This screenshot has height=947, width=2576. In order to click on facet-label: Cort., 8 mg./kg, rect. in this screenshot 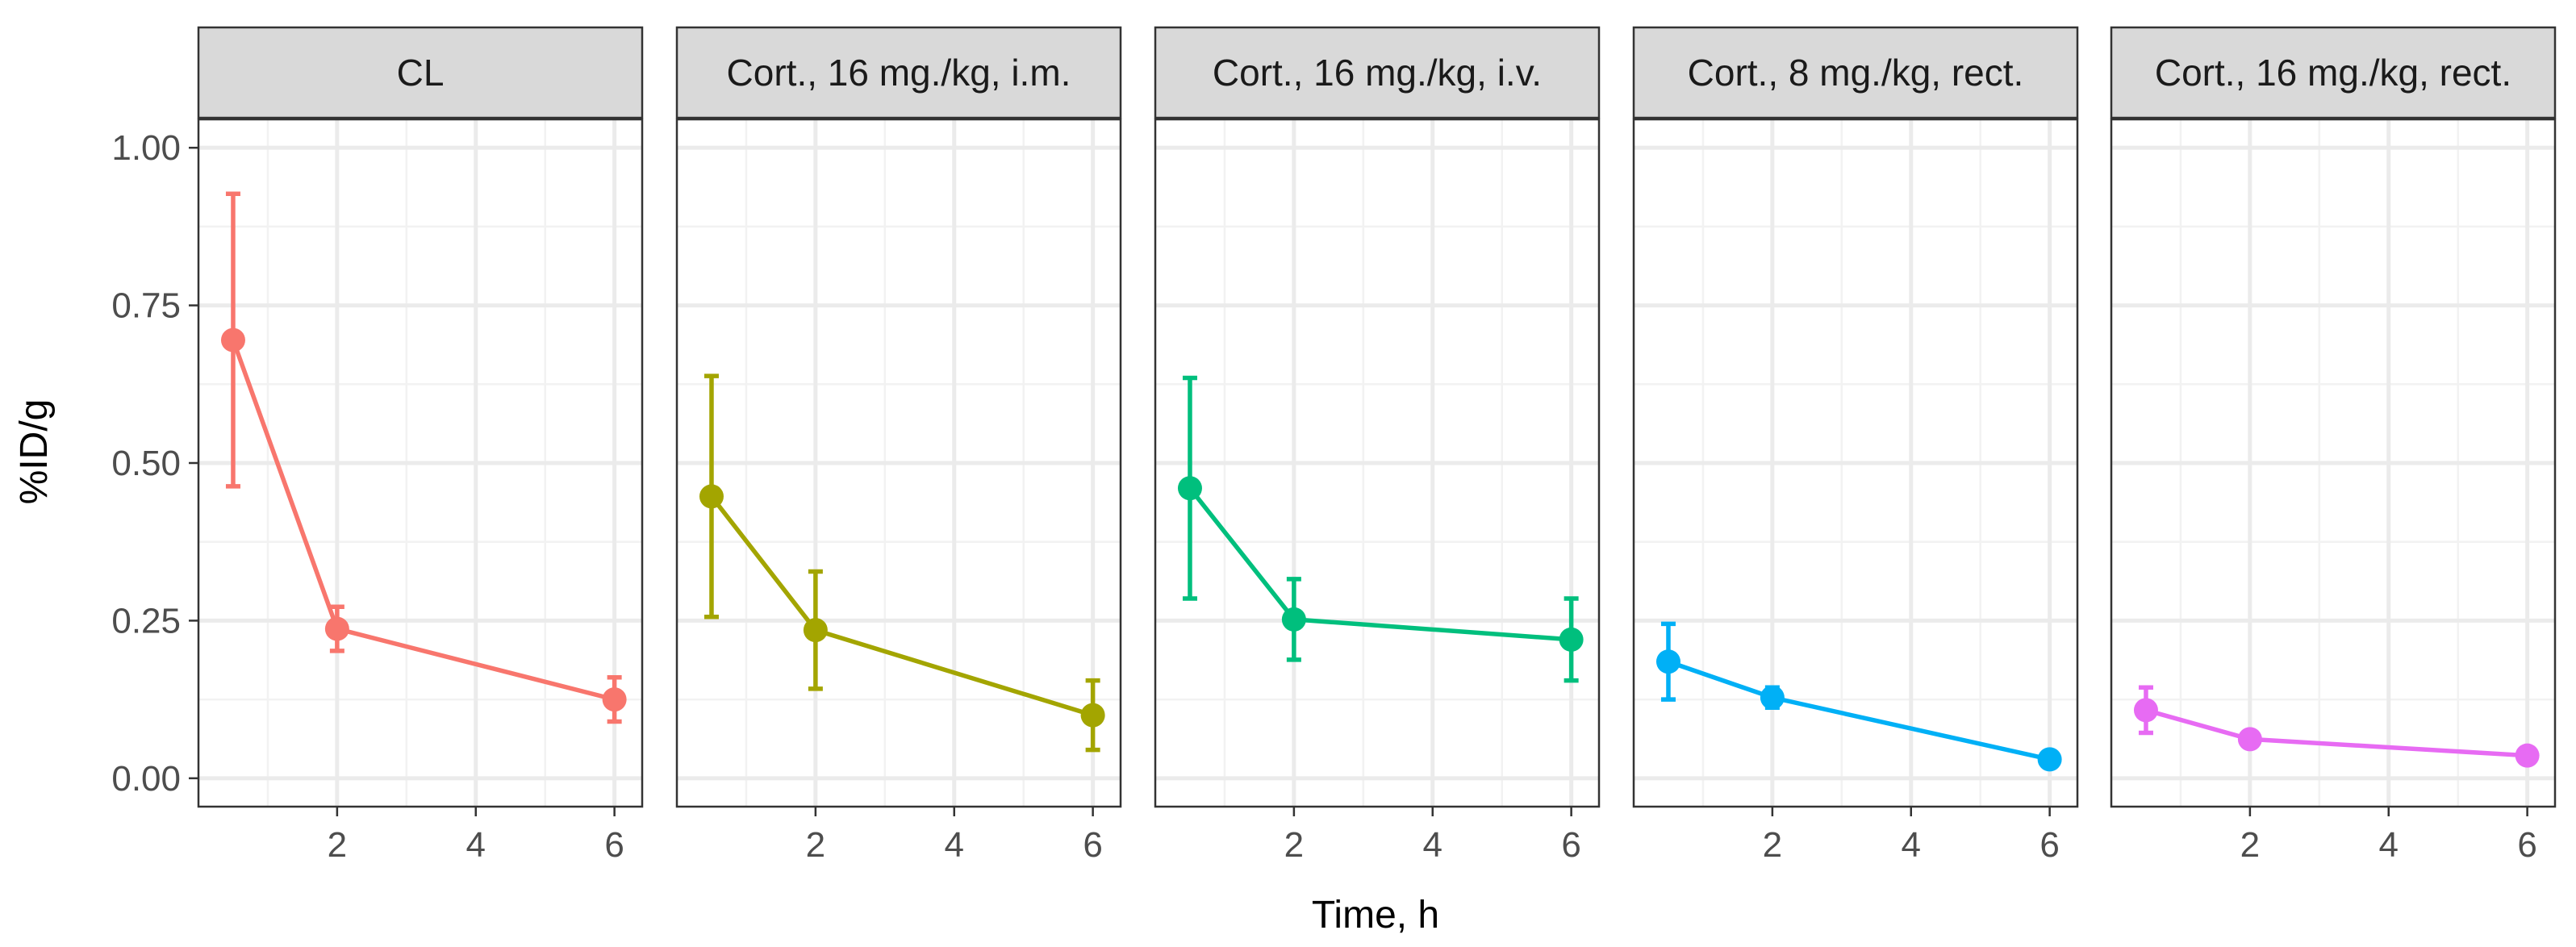, I will do `click(1856, 73)`.